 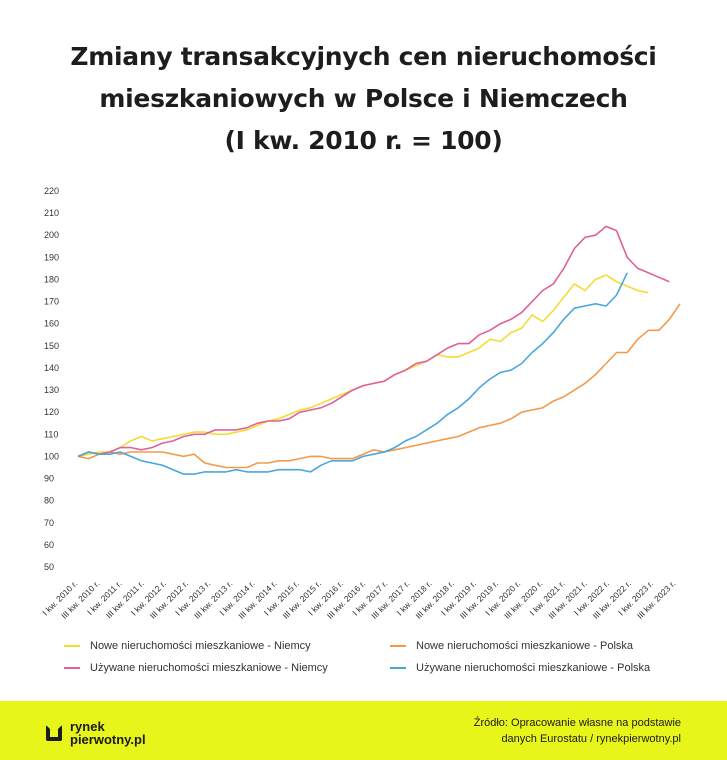 What do you see at coordinates (49, 545) in the screenshot?
I see `y-tick-label: 60` at bounding box center [49, 545].